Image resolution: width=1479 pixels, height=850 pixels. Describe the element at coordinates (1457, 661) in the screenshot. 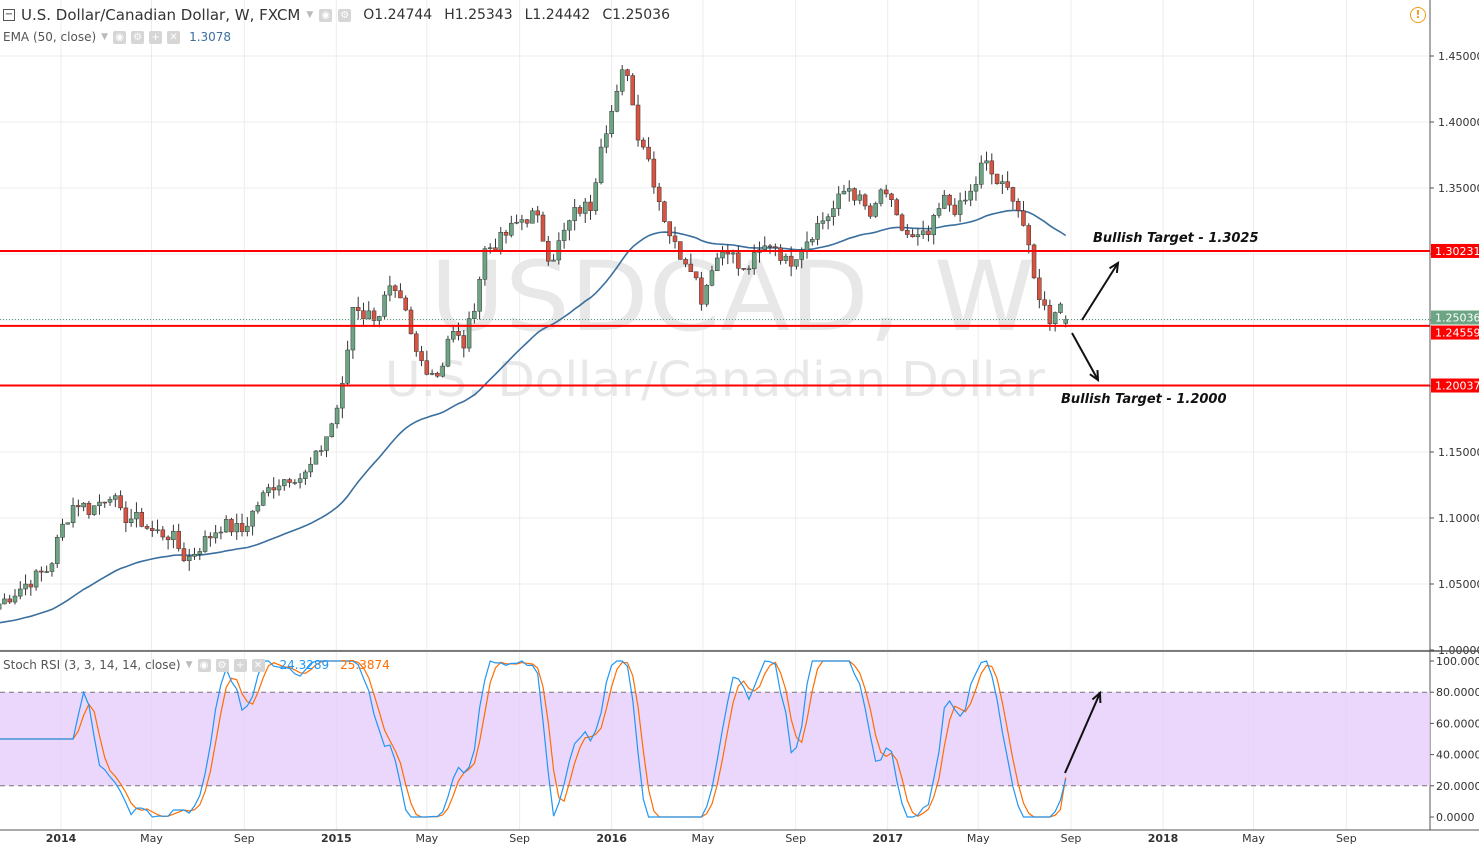

I see `stoch-tick-label: 100.0000` at that location.